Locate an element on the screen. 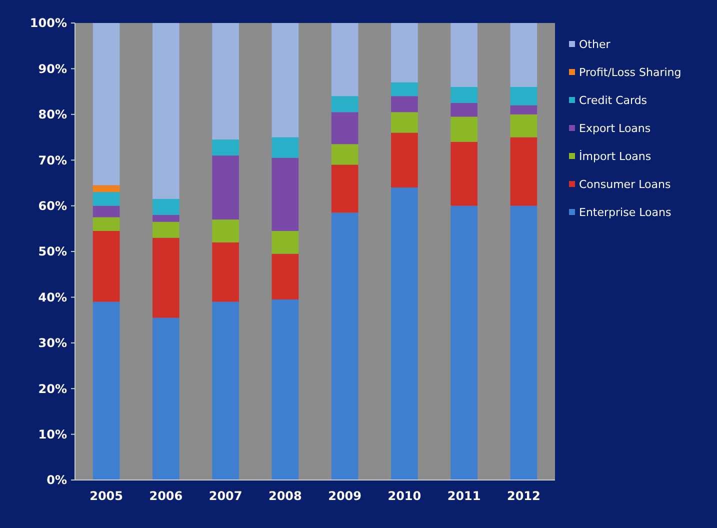 The width and height of the screenshot is (717, 528). y-tick-label: 90% is located at coordinates (52, 69).